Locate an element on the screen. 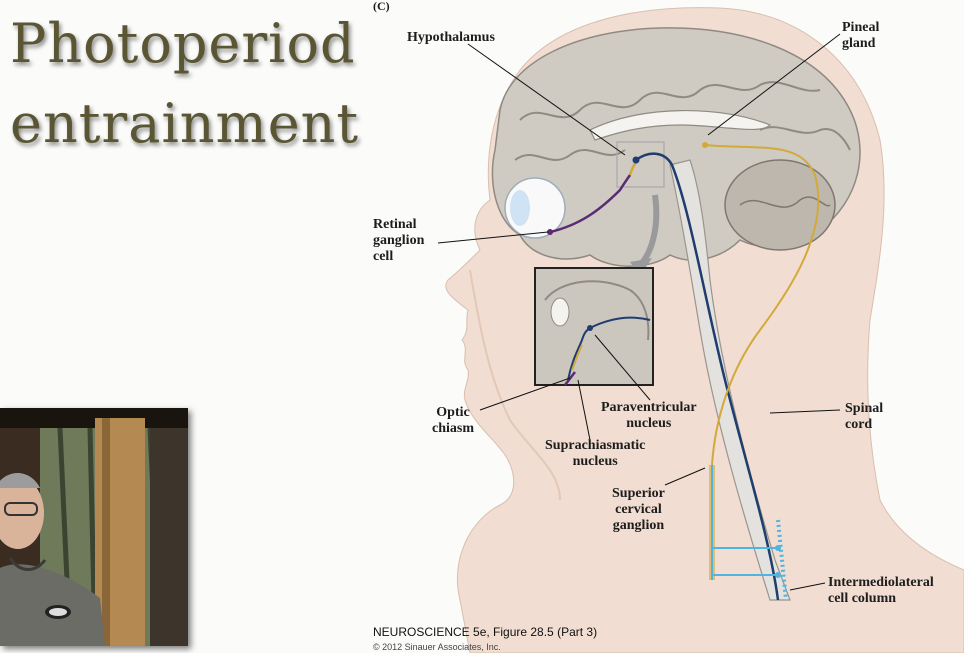 The width and height of the screenshot is (964, 653). label-pineal-gland: Pineal gland is located at coordinates (861, 35).